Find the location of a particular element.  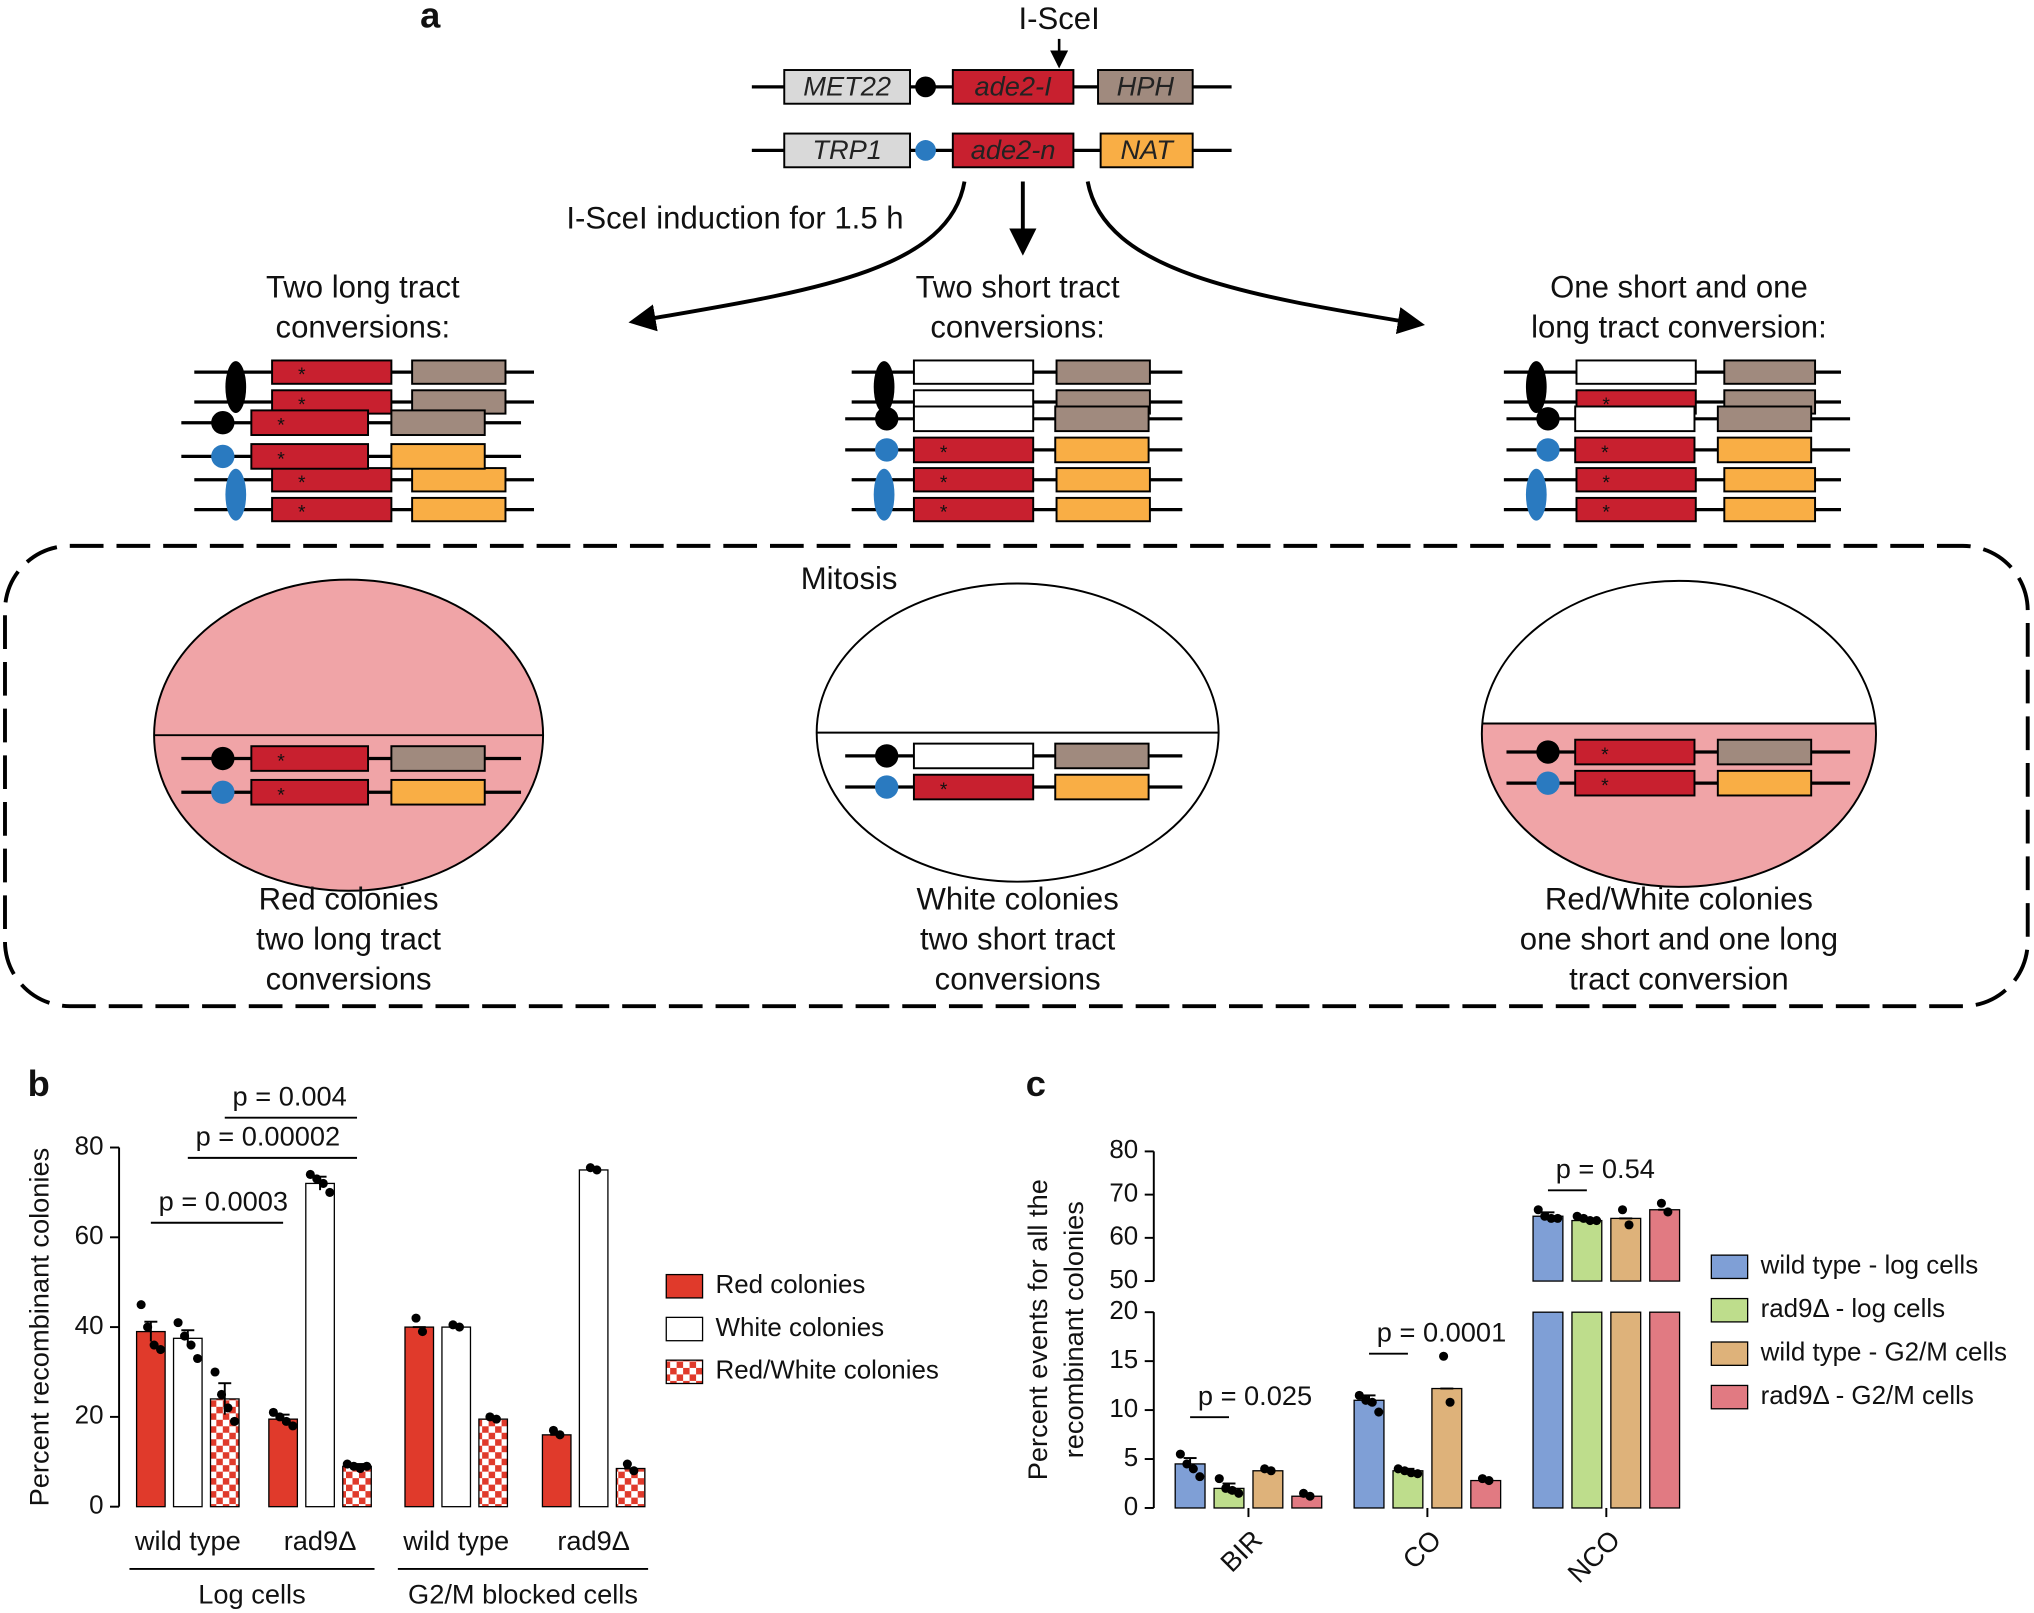

arrow is located at coordinates (797, 256).